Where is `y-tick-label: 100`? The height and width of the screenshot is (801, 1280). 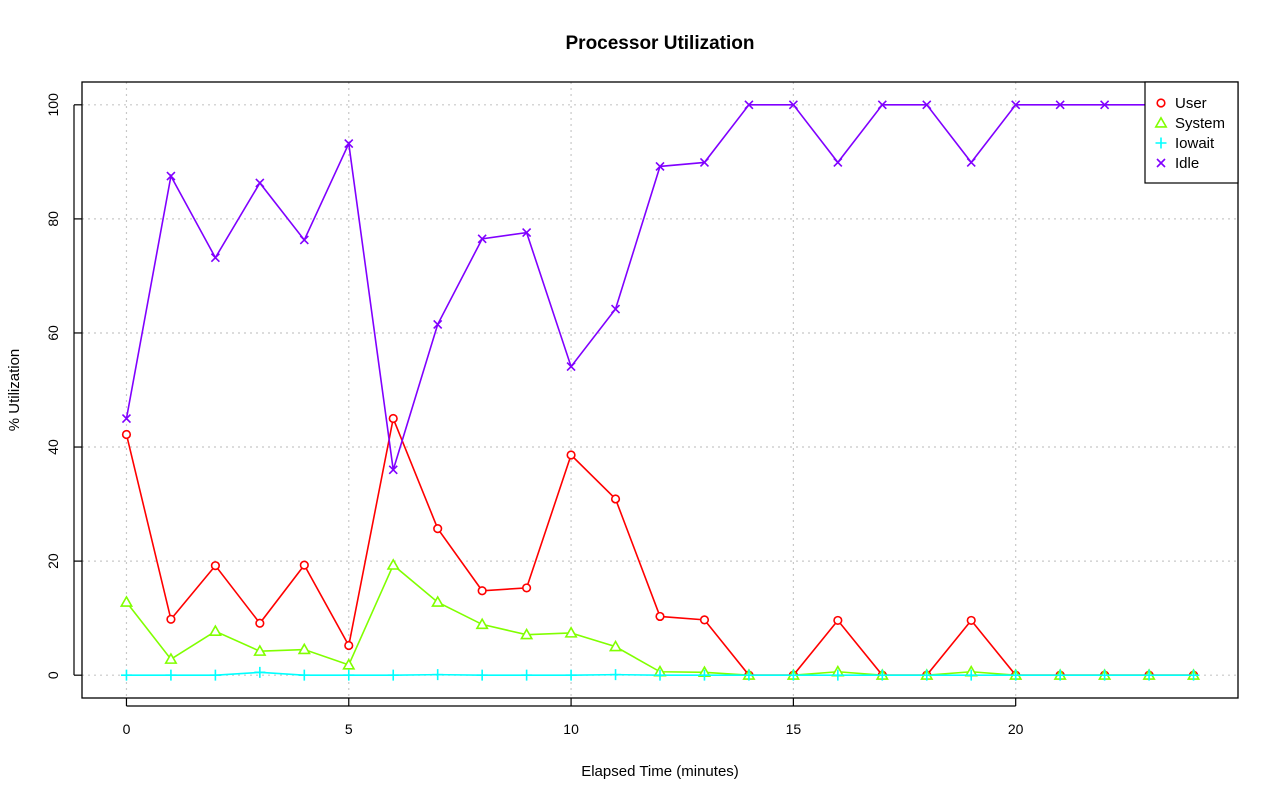 y-tick-label: 100 is located at coordinates (53, 105).